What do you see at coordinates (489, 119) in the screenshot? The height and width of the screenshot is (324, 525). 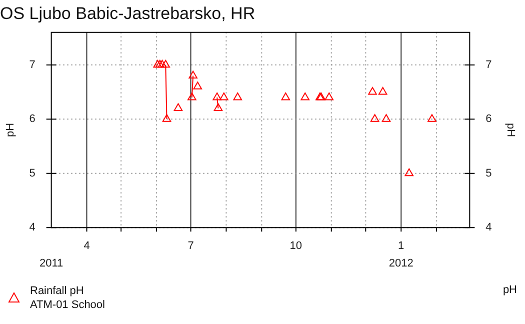 I see `y2-tick-label: 6` at bounding box center [489, 119].